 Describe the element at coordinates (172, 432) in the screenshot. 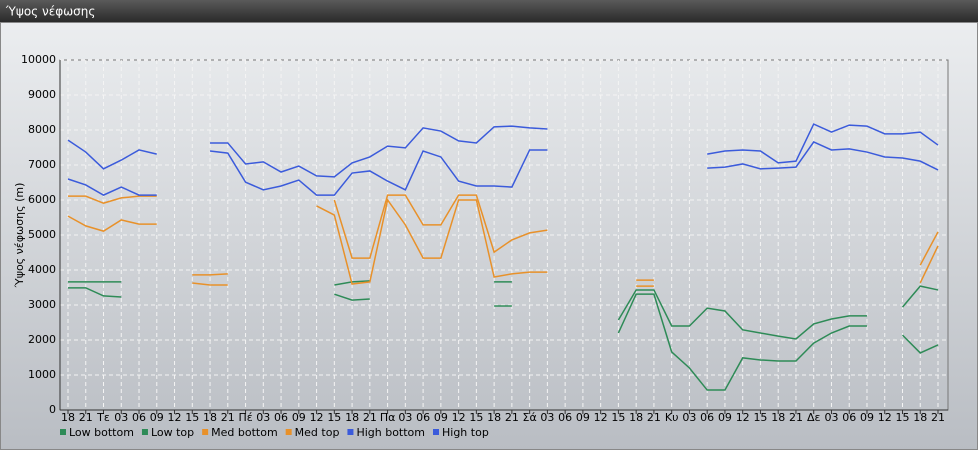

I see `legend-label: Low top` at that location.